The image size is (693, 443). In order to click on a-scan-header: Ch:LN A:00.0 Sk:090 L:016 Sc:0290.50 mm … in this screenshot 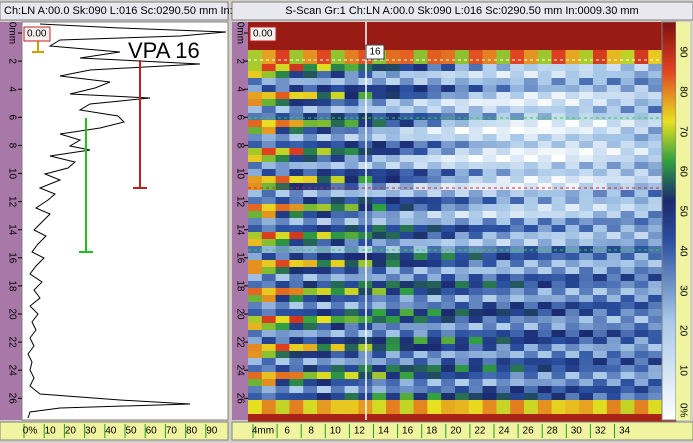, I will do `click(118, 11)`.